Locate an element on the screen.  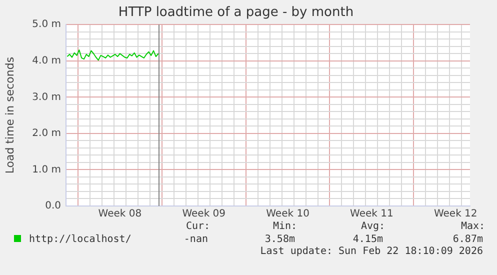
chart-title: HTTP loadtime of a page - by month is located at coordinates (236, 12).